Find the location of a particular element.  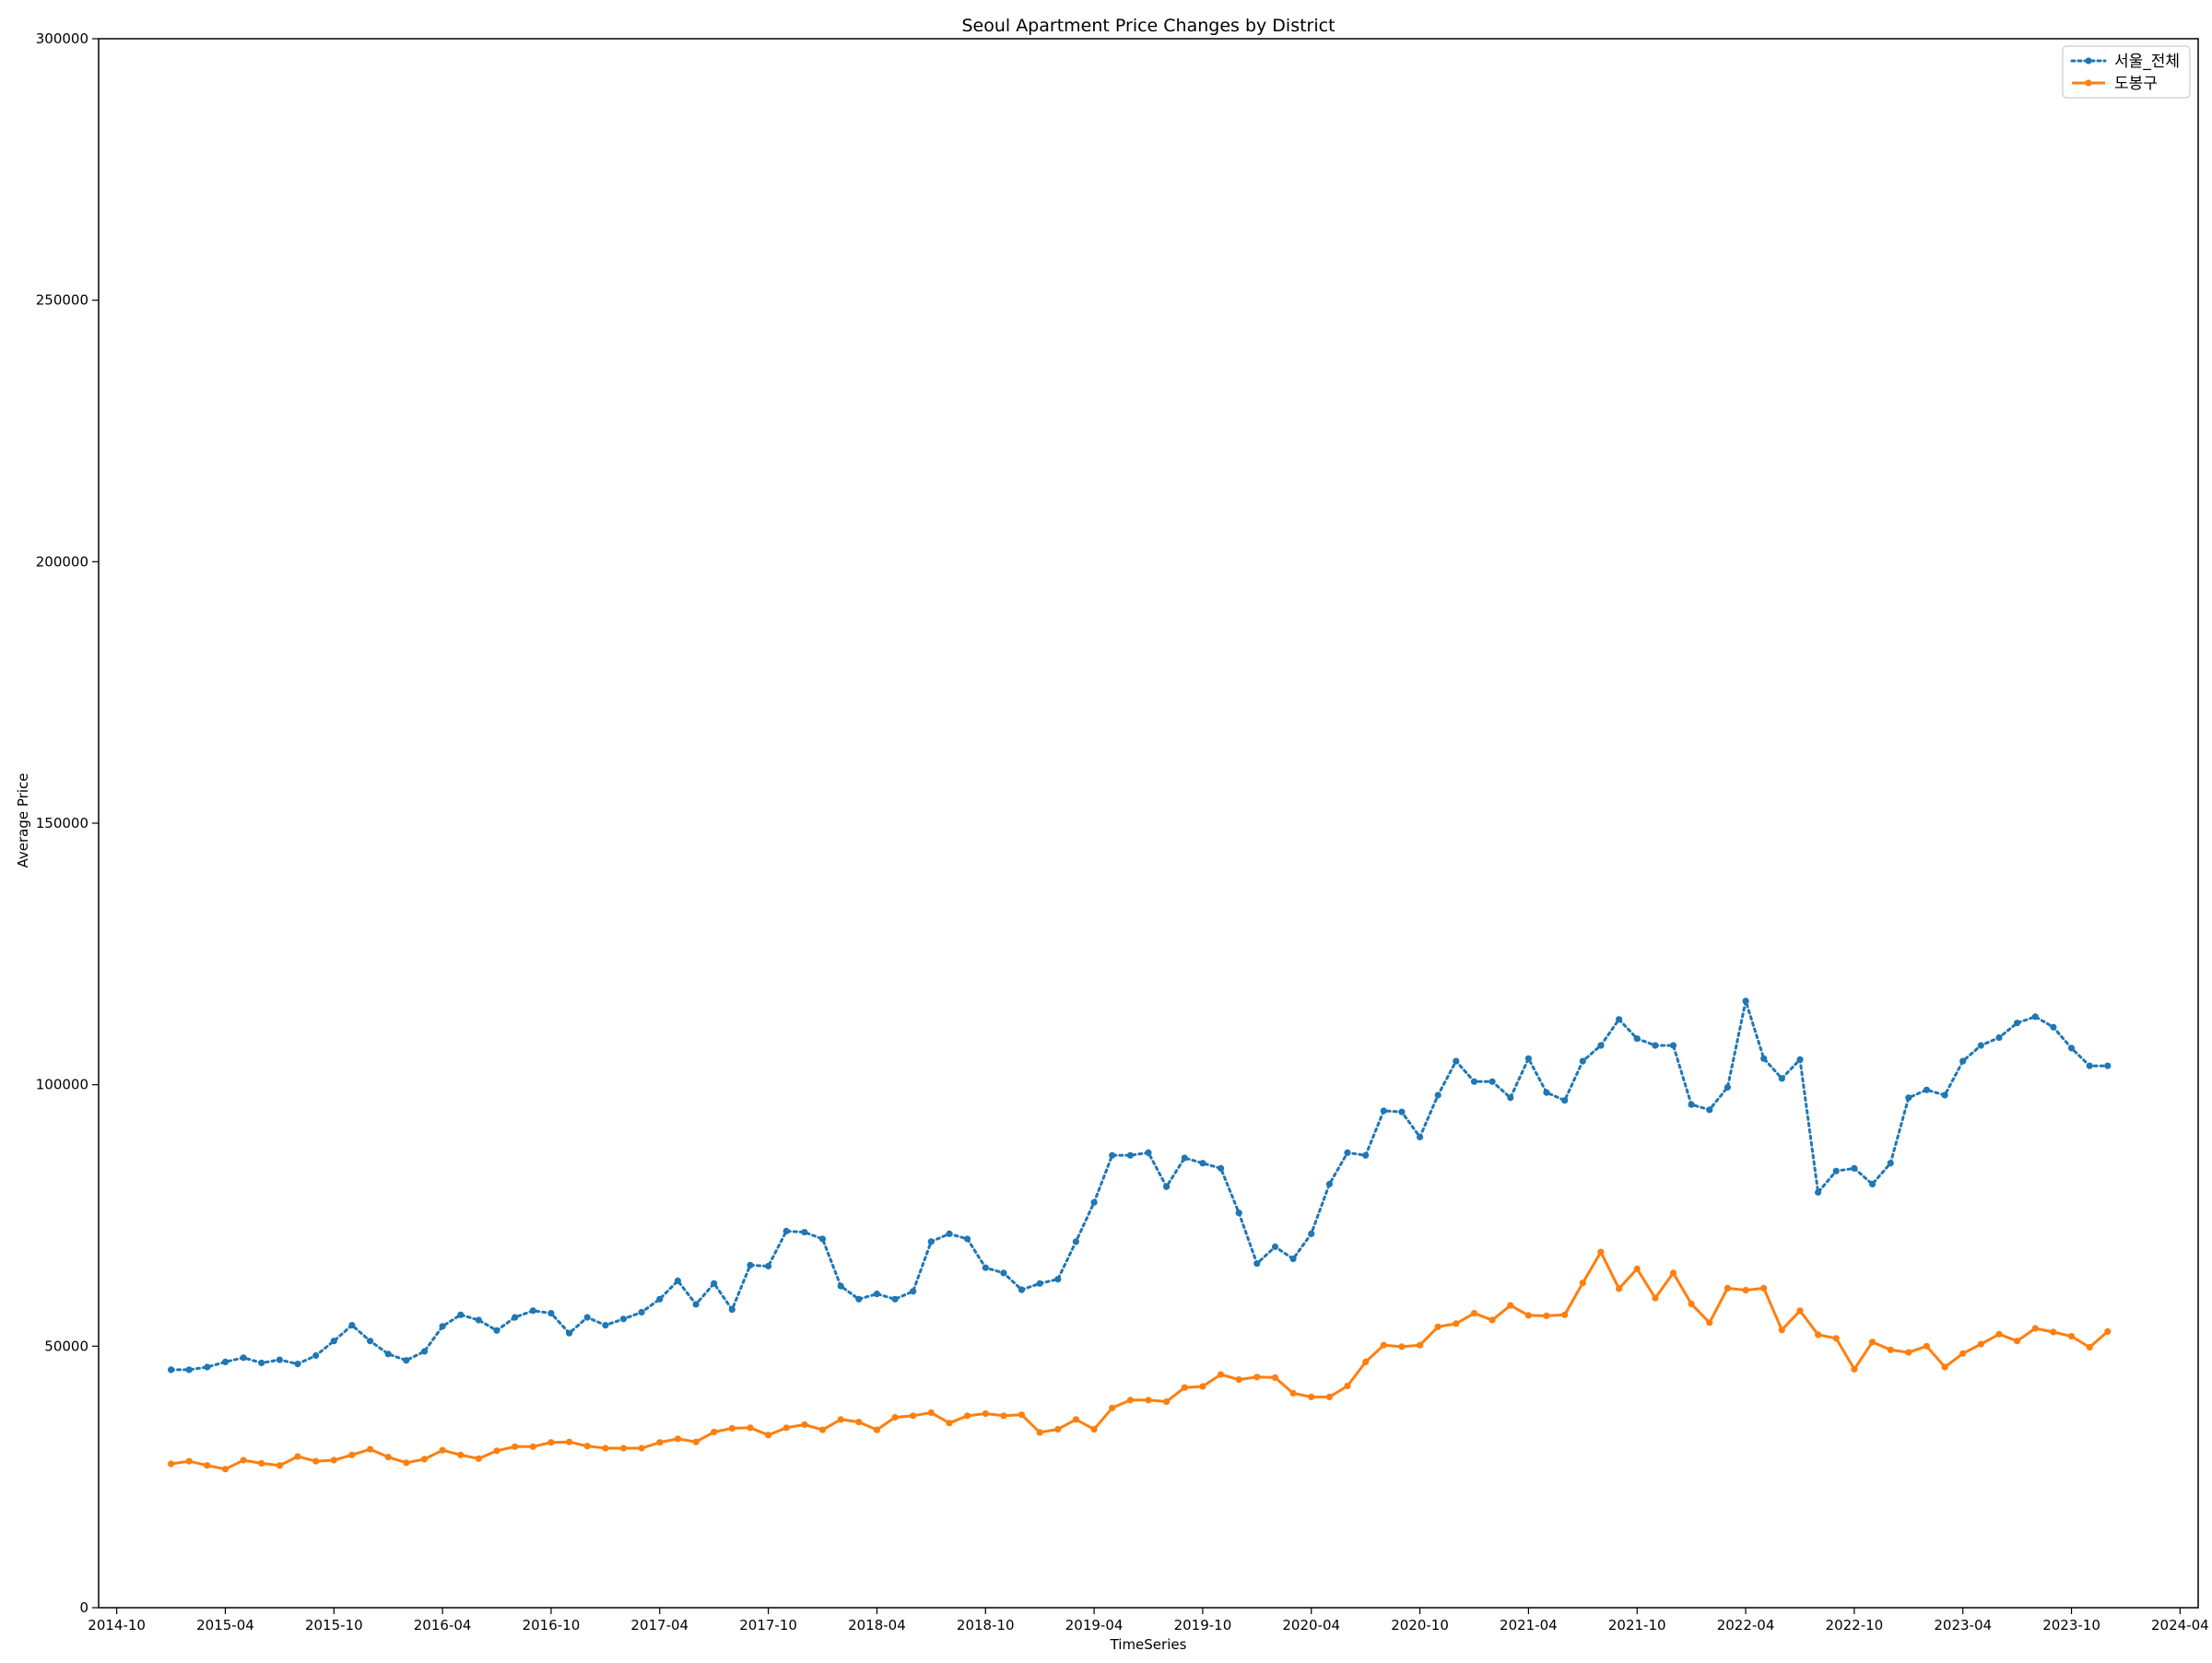

x-tick-label: 2022-10 is located at coordinates (1855, 1625).